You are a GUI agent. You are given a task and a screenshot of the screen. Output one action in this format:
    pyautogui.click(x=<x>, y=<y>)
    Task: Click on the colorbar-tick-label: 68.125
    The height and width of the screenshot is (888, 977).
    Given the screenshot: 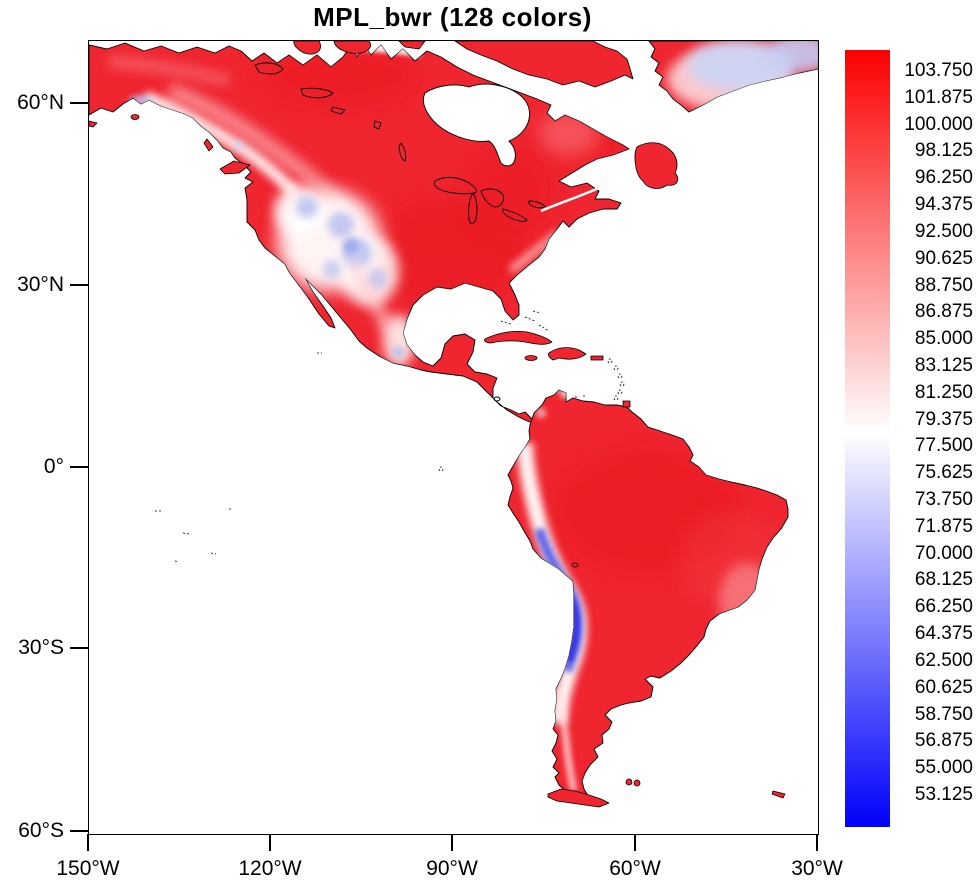 What is the action you would take?
    pyautogui.click(x=943, y=580)
    